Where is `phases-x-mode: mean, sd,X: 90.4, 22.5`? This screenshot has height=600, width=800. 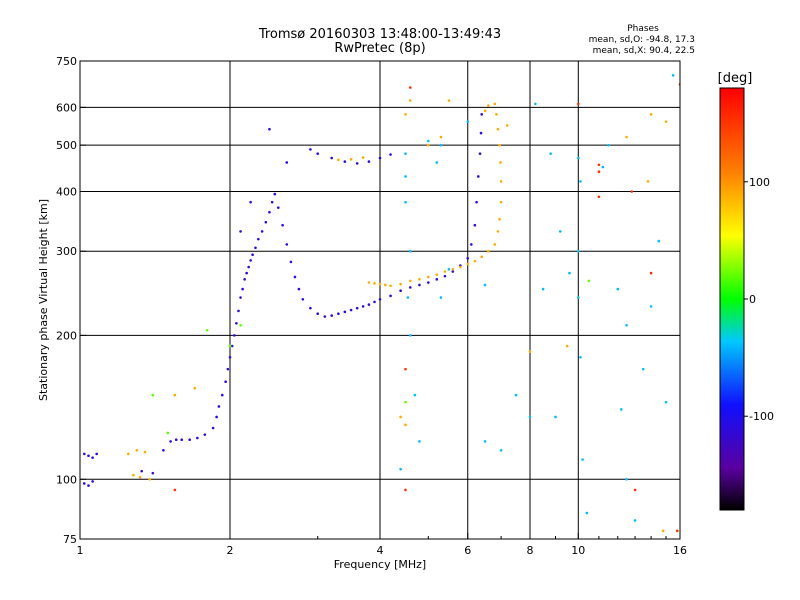
phases-x-mode: mean, sd,X: 90.4, 22.5 is located at coordinates (644, 51).